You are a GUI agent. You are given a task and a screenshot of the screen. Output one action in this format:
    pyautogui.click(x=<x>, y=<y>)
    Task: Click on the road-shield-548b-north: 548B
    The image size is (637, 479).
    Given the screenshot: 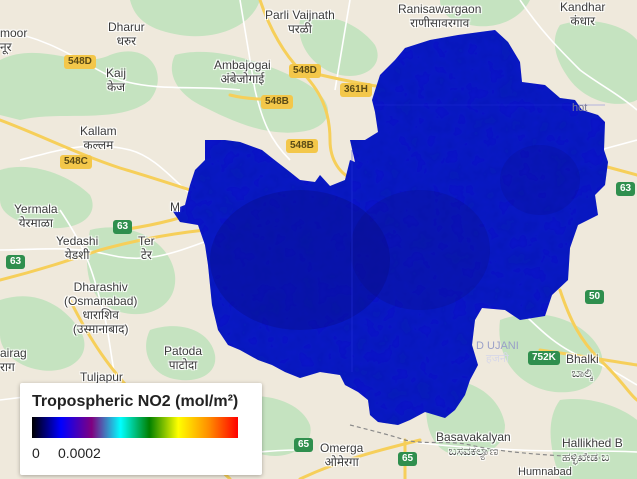 What is the action you would take?
    pyautogui.click(x=277, y=102)
    